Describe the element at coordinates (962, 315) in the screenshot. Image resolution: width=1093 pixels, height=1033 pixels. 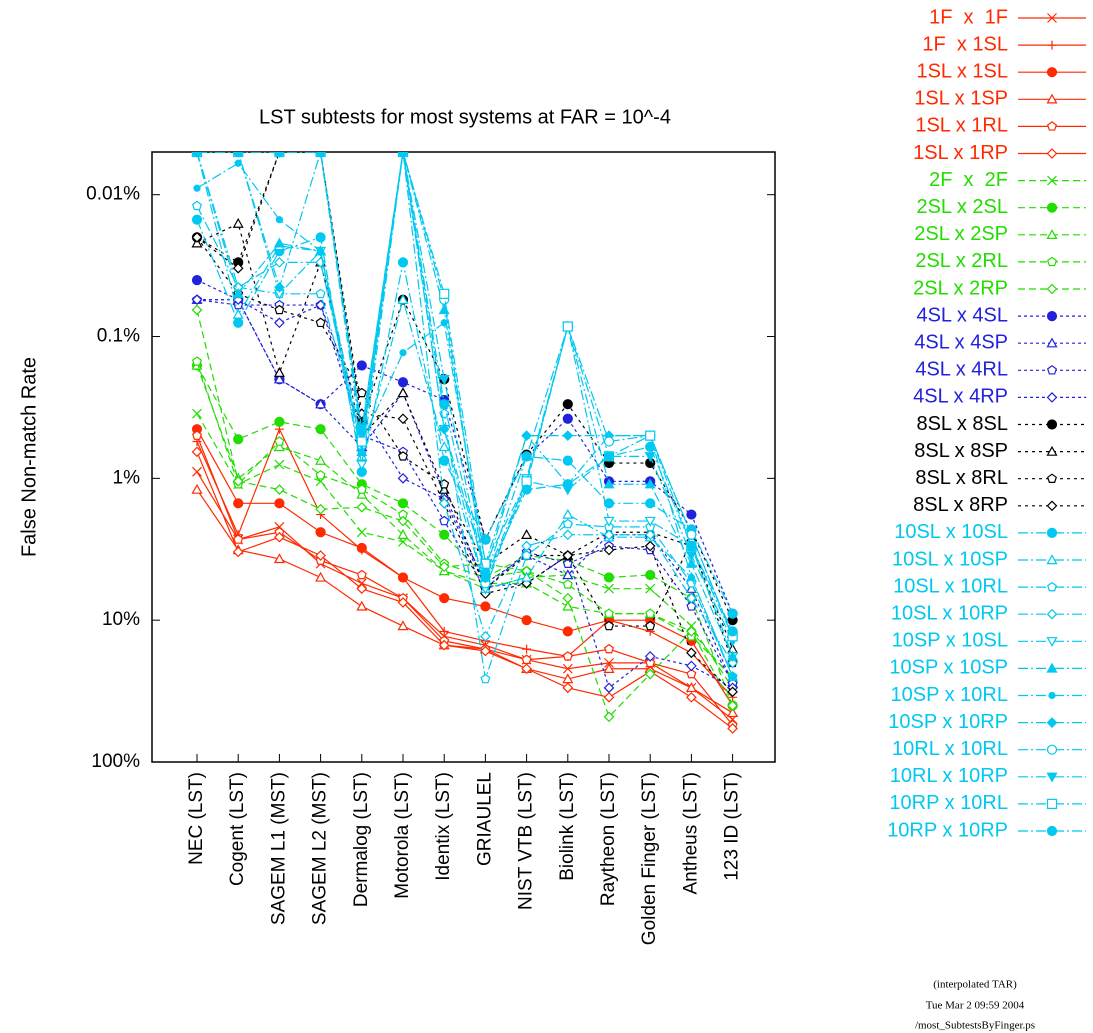
I see `legend-label: 4SL x 4SL` at that location.